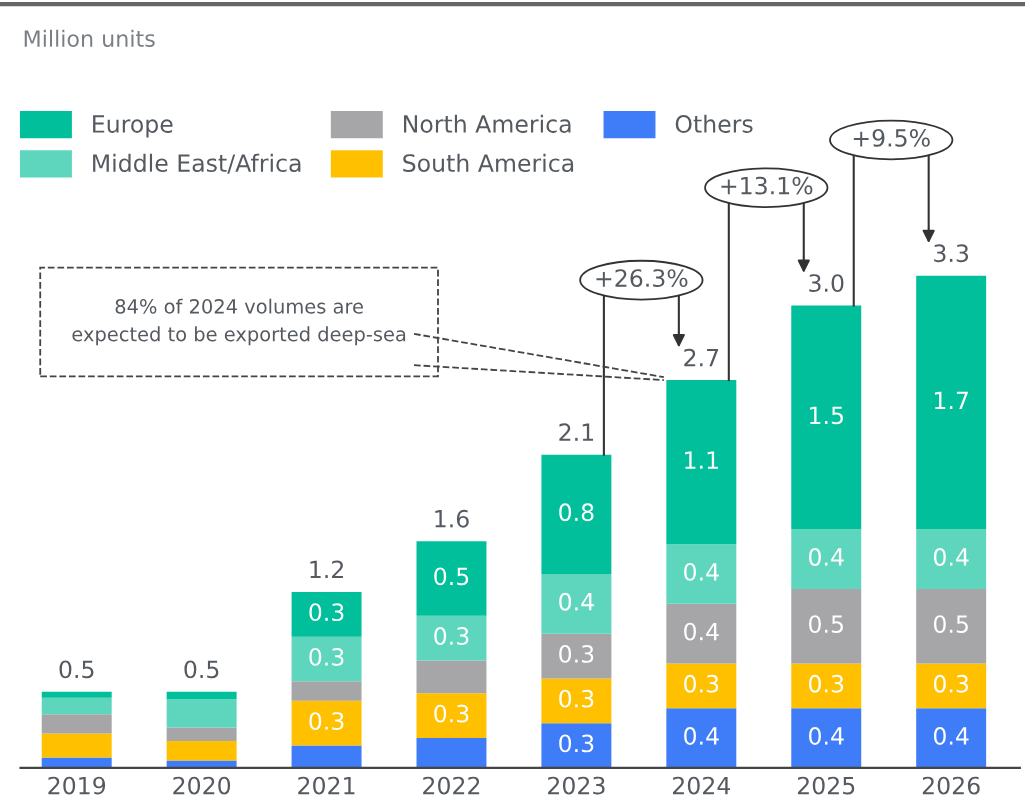  What do you see at coordinates (701, 460) in the screenshot?
I see `data-label: 1.1` at bounding box center [701, 460].